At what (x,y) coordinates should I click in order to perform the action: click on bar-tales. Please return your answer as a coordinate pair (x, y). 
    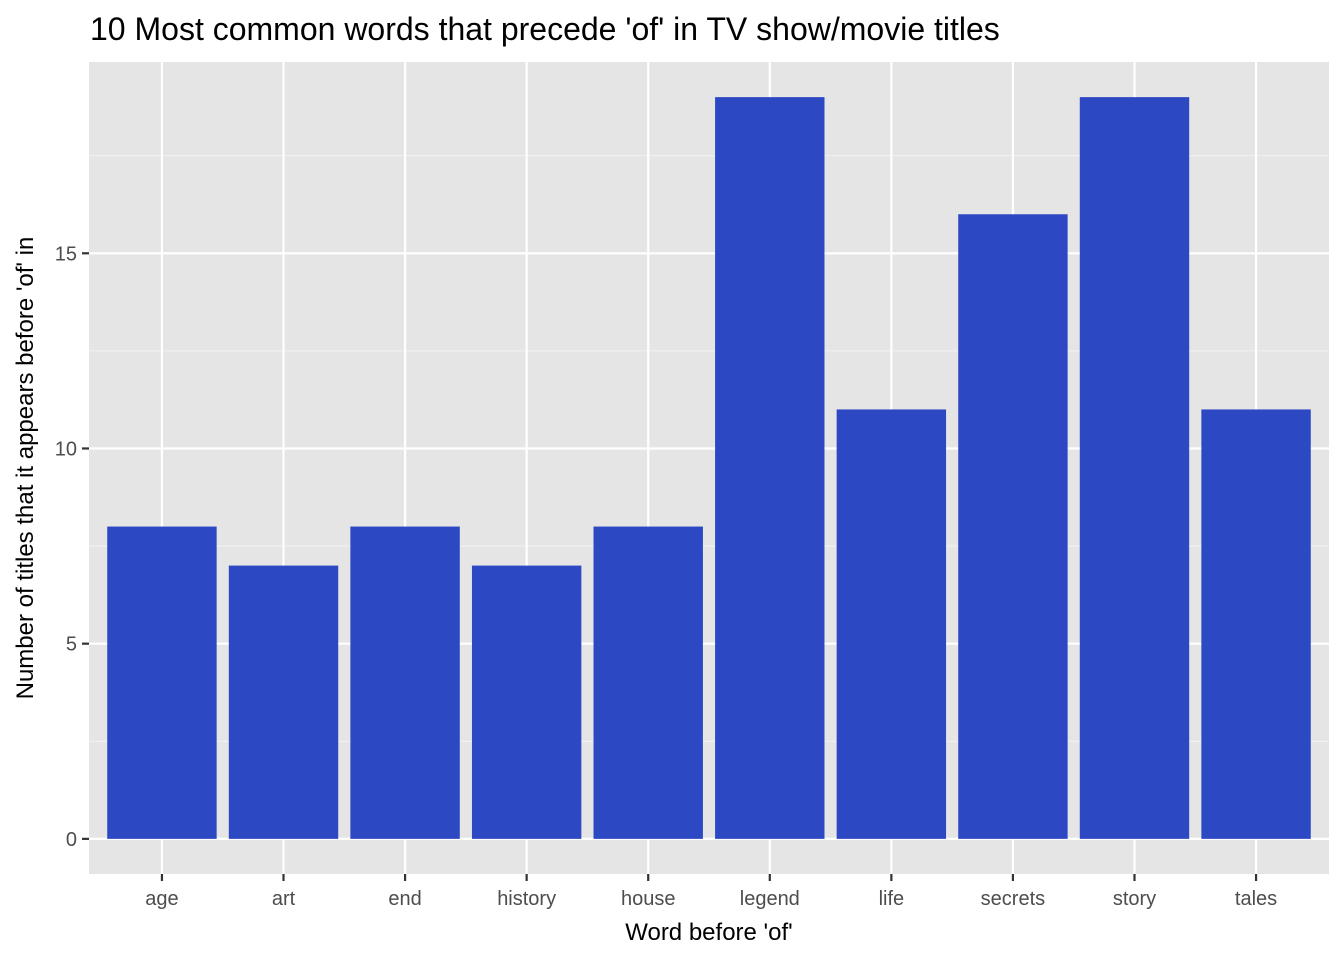
    Looking at the image, I should click on (1256, 624).